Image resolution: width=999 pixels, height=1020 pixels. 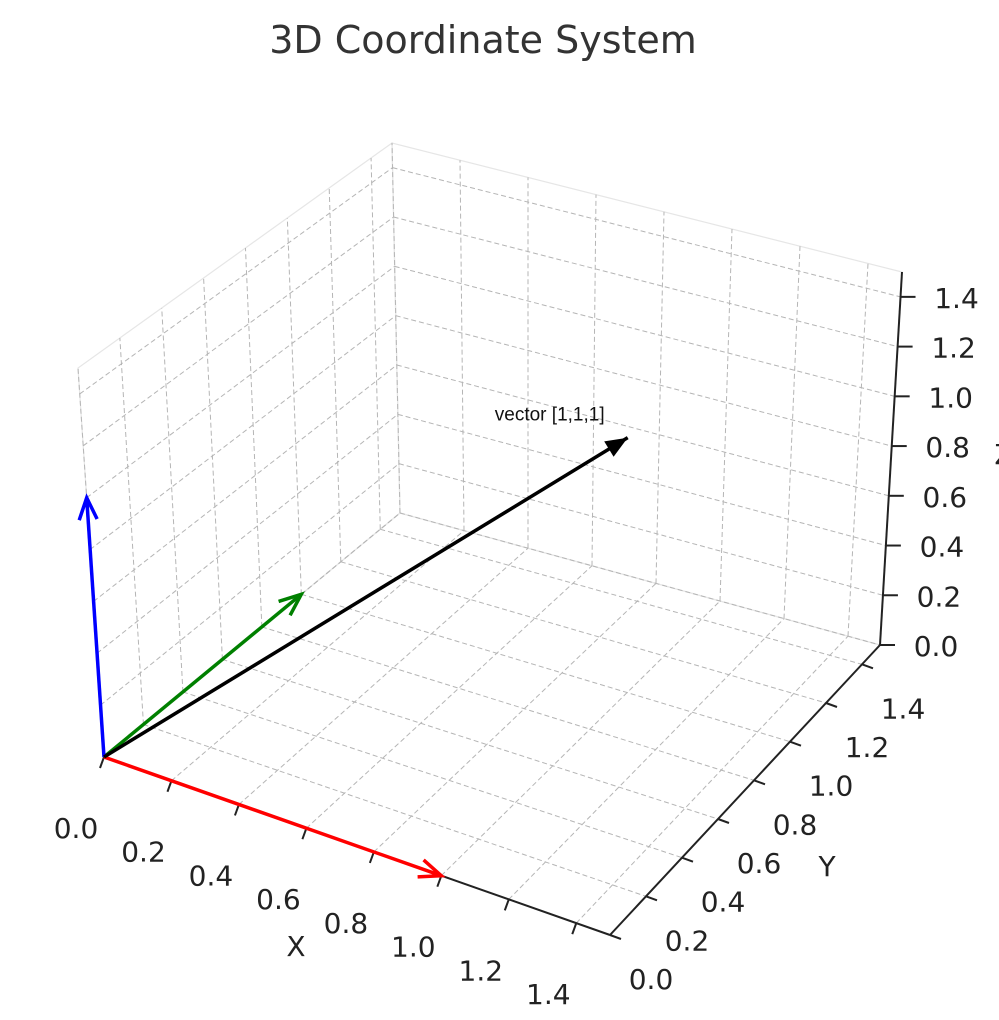 I want to click on z-tick-label: 1.2, so click(x=953, y=348).